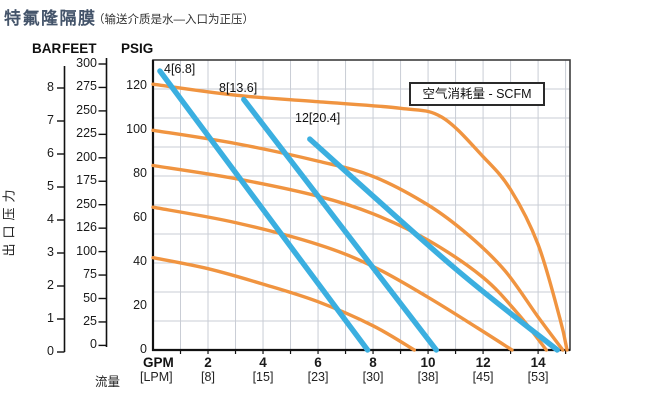 This screenshot has width=660, height=417. What do you see at coordinates (318, 118) in the screenshot?
I see `air-line-label-12: 12[20.4]` at bounding box center [318, 118].